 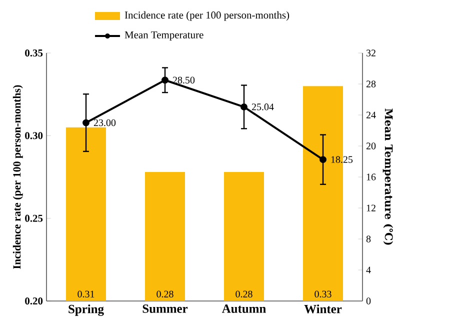 What do you see at coordinates (17, 177) in the screenshot?
I see `y-axis-title: Incidence rate (per 100 person-months)` at bounding box center [17, 177].